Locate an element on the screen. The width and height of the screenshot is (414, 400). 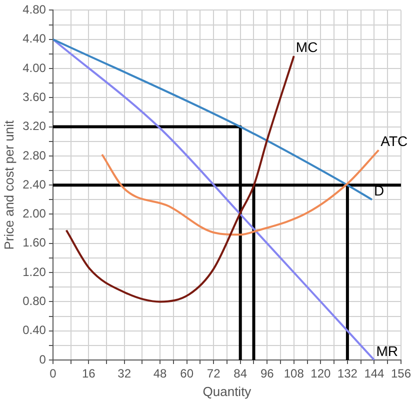
series-label: MR is located at coordinates (387, 350).